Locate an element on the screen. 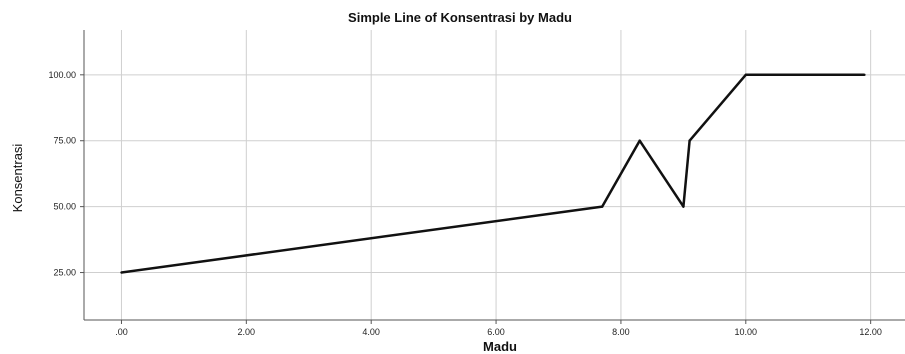 The width and height of the screenshot is (905, 354). x-tick-label: .00 is located at coordinates (121, 332).